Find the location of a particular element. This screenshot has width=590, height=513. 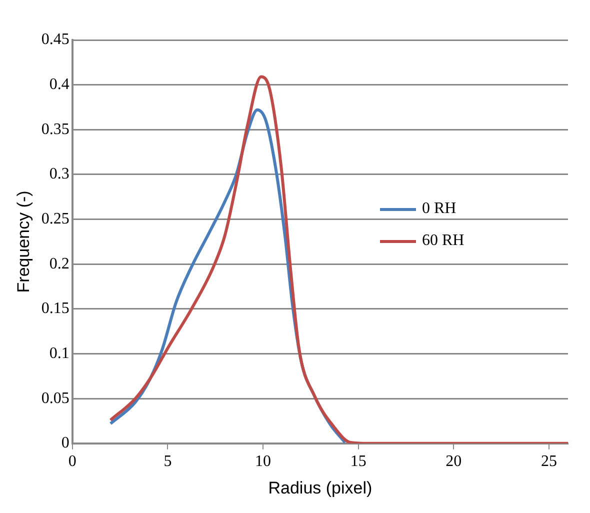

y-tick-label: 0.2 is located at coordinates (59, 263).